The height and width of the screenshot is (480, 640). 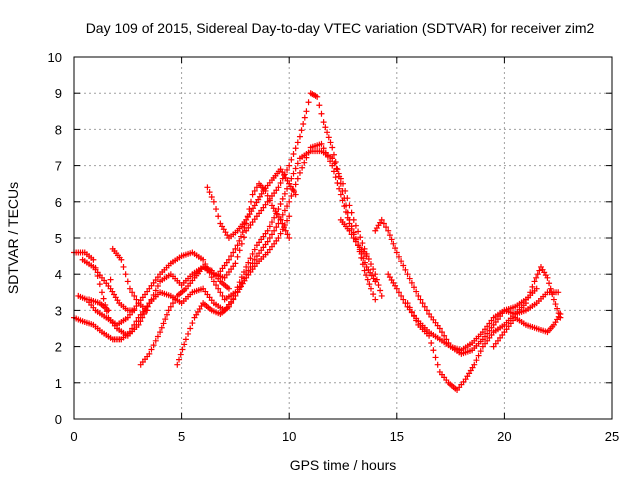 What do you see at coordinates (527, 330) in the screenshot?
I see `series-sat-n` at bounding box center [527, 330].